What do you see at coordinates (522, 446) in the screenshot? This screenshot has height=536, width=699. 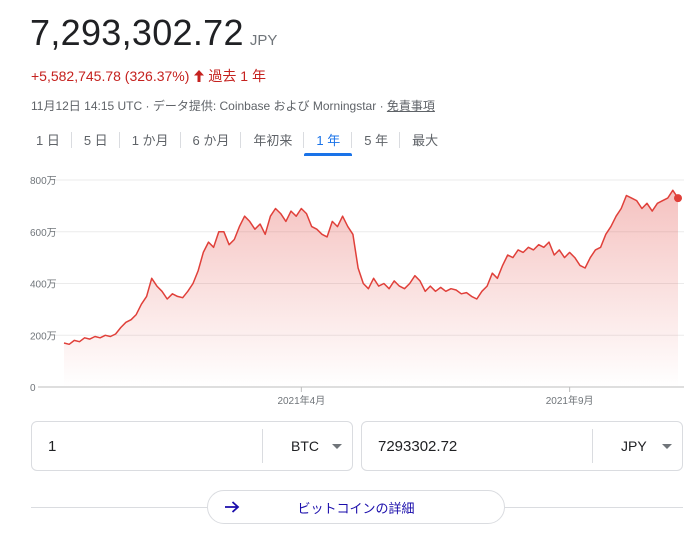 I see `fiat-amount-box: 7293302.72 JPY` at bounding box center [522, 446].